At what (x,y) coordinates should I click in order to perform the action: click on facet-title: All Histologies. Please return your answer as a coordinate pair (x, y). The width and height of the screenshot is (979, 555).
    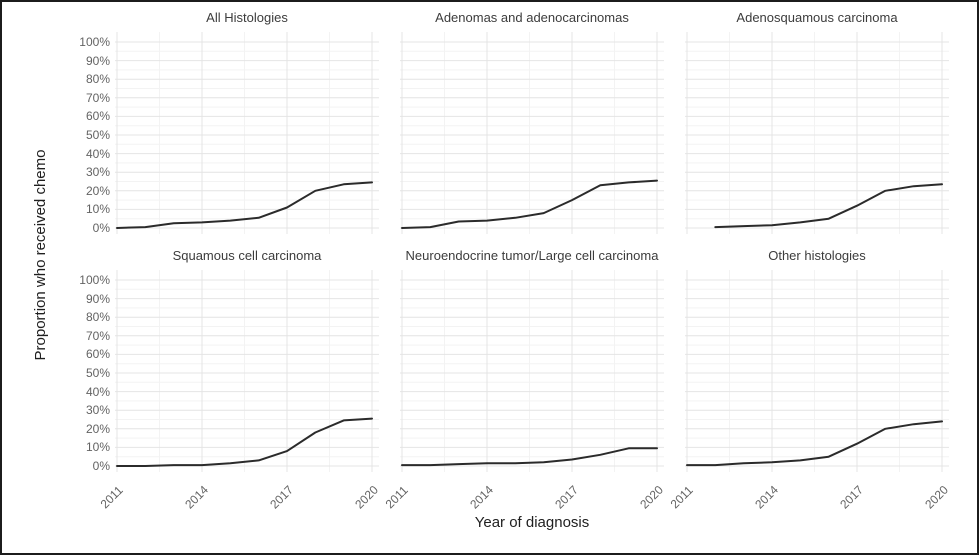
    Looking at the image, I should click on (247, 17).